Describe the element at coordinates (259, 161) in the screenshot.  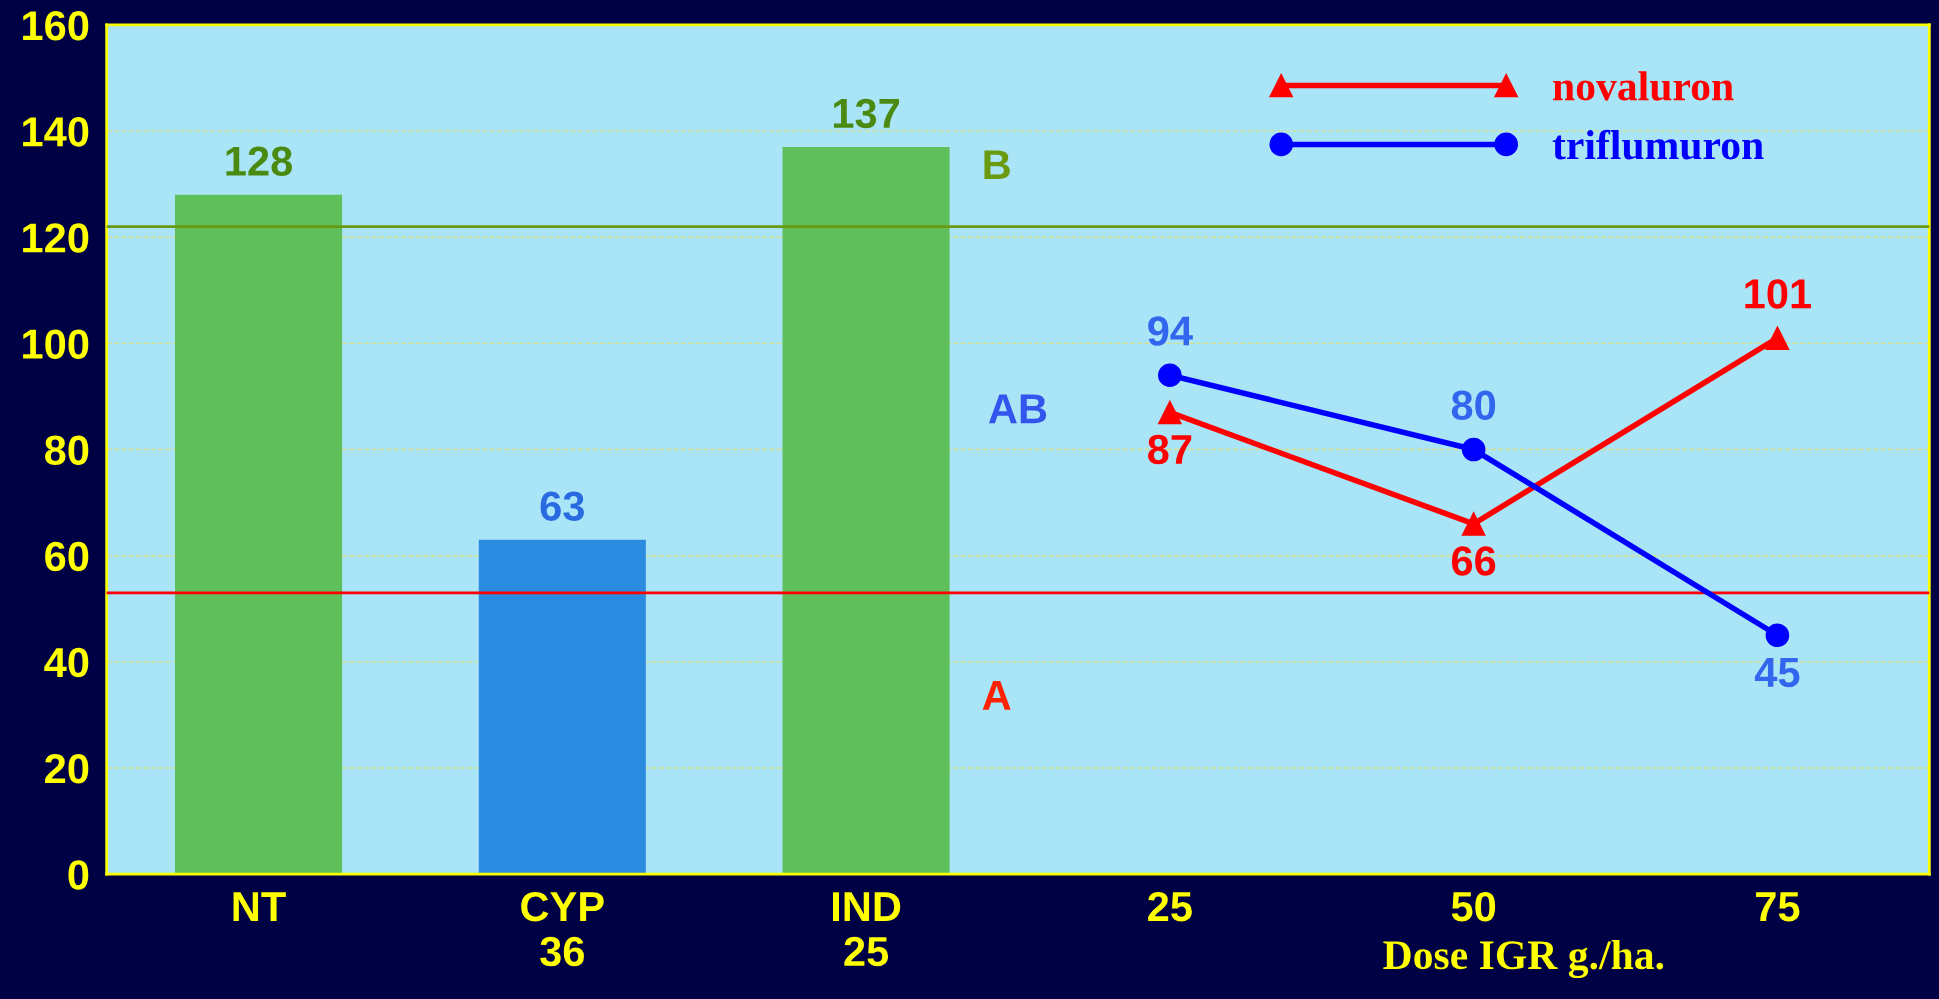
I see `data-label: 128` at that location.